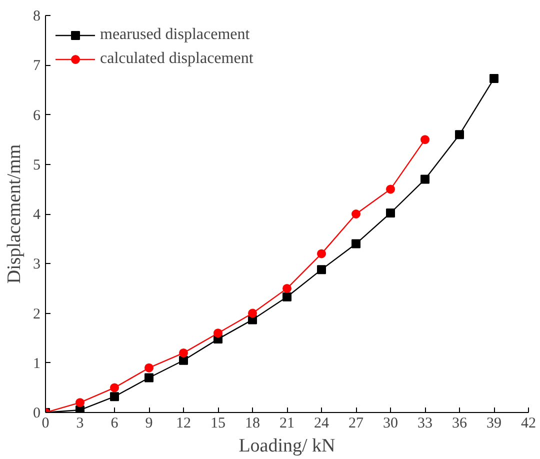  Describe the element at coordinates (356, 424) in the screenshot. I see `x-tick-label: 27` at that location.